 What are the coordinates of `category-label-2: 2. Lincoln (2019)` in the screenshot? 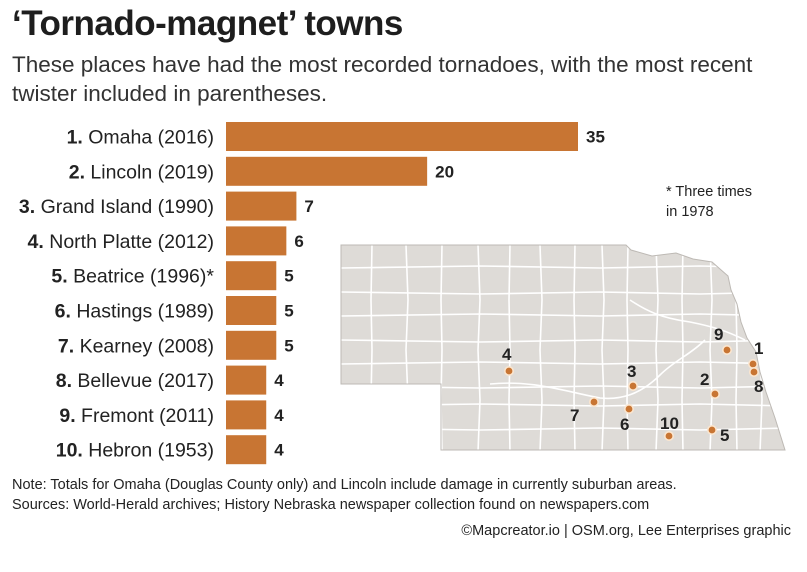 It's located at (141, 172).